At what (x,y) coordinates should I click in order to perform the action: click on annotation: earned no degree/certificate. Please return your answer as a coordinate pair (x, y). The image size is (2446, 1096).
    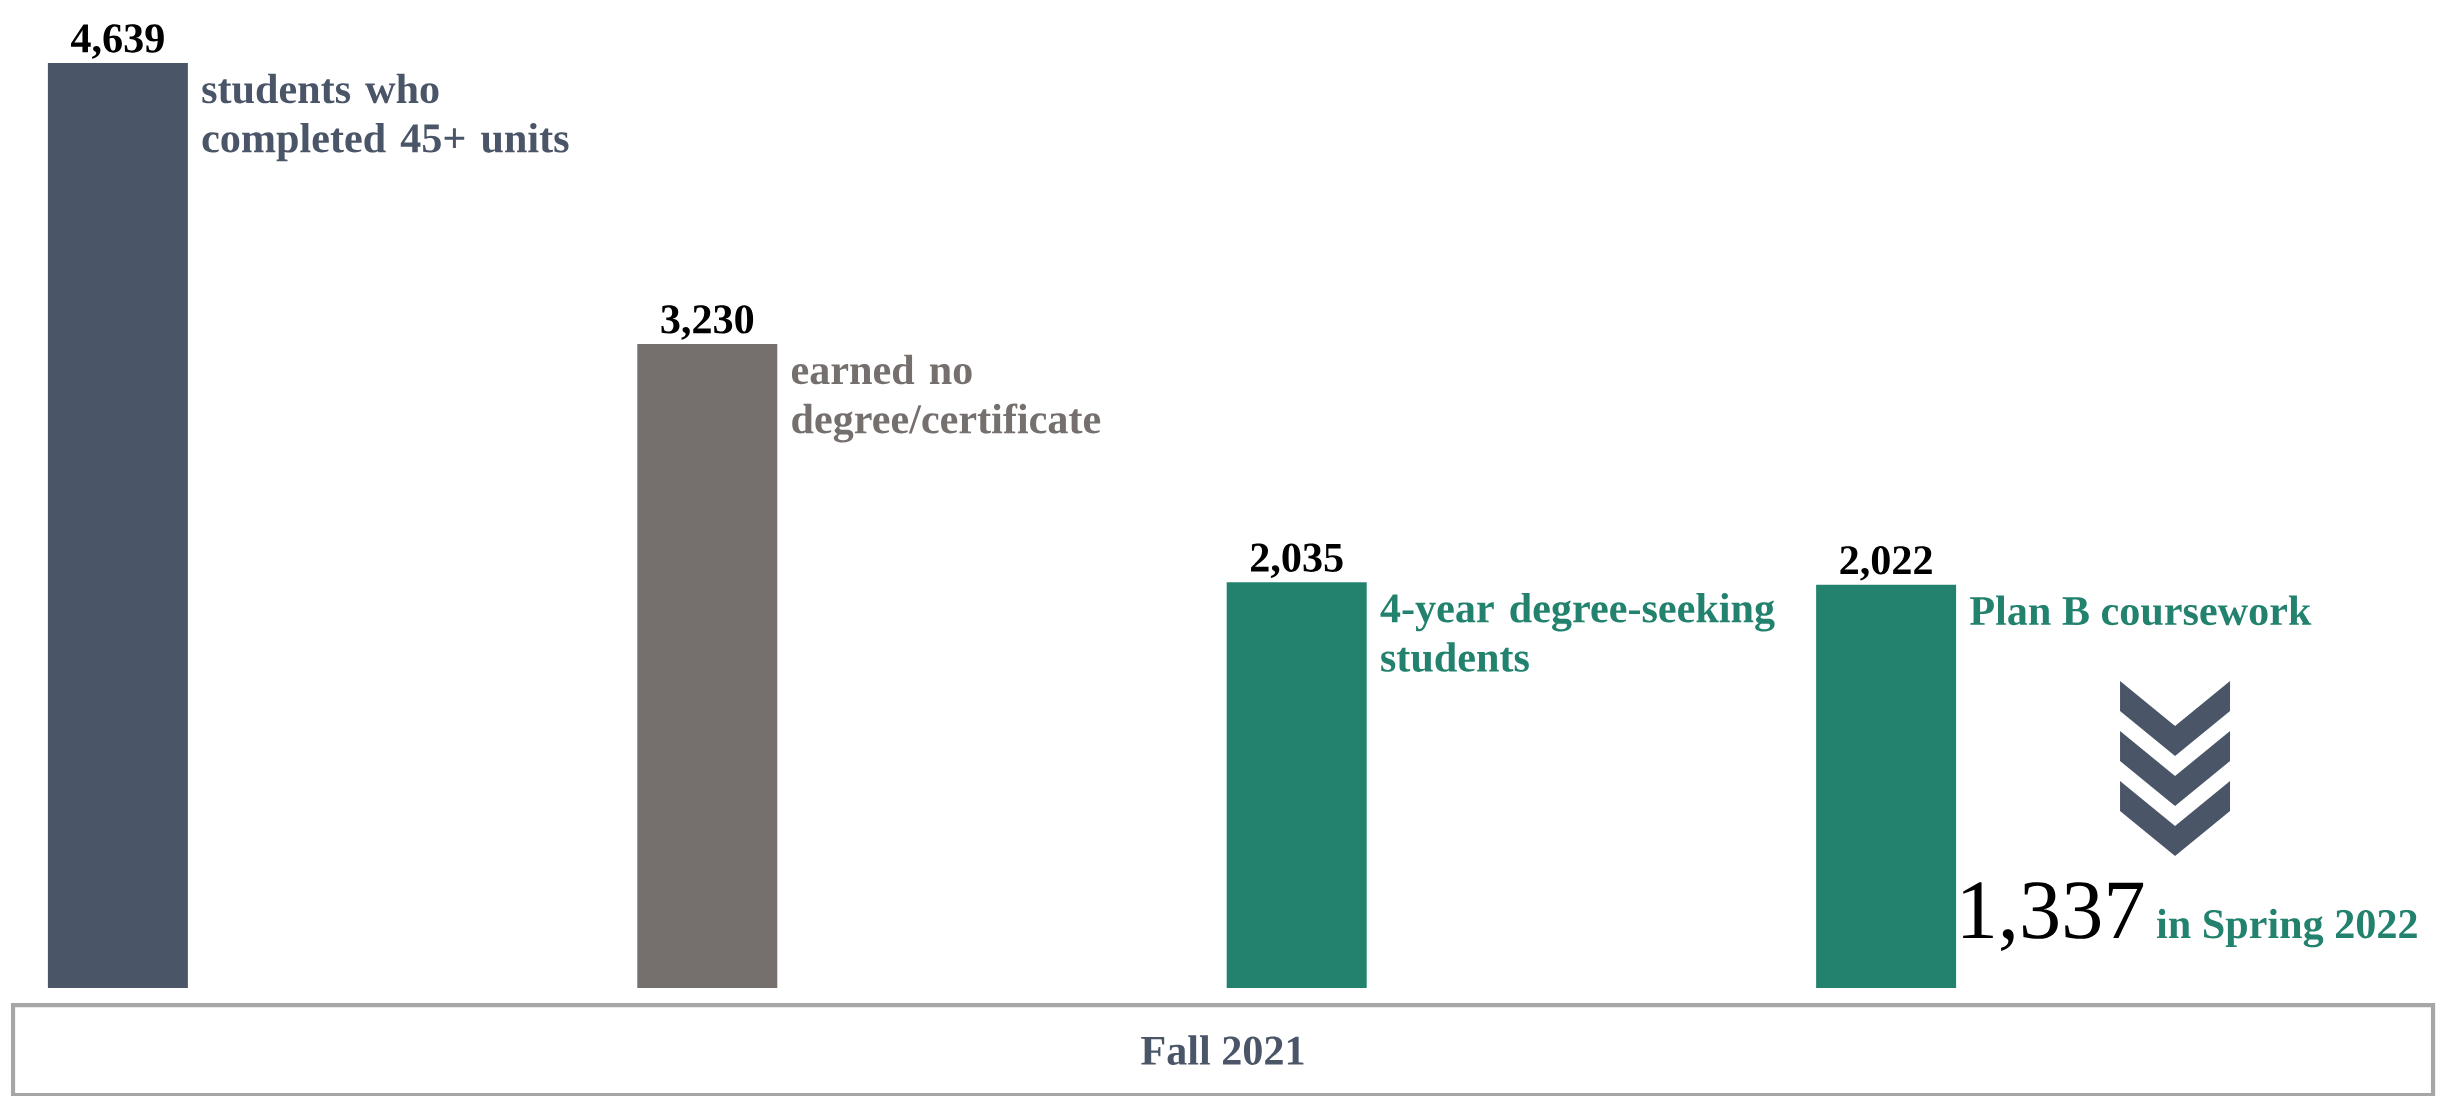
    Looking at the image, I should click on (946, 398).